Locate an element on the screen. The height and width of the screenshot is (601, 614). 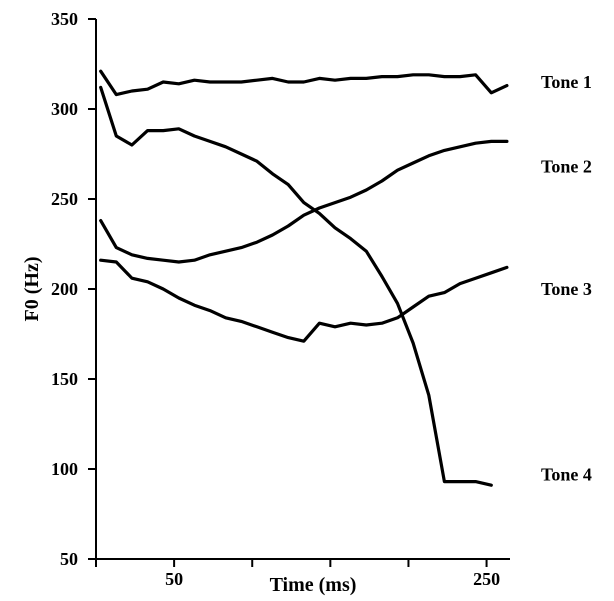
y-ticks: 50 100 150 200 250 300 350 is located at coordinates (73, 289).